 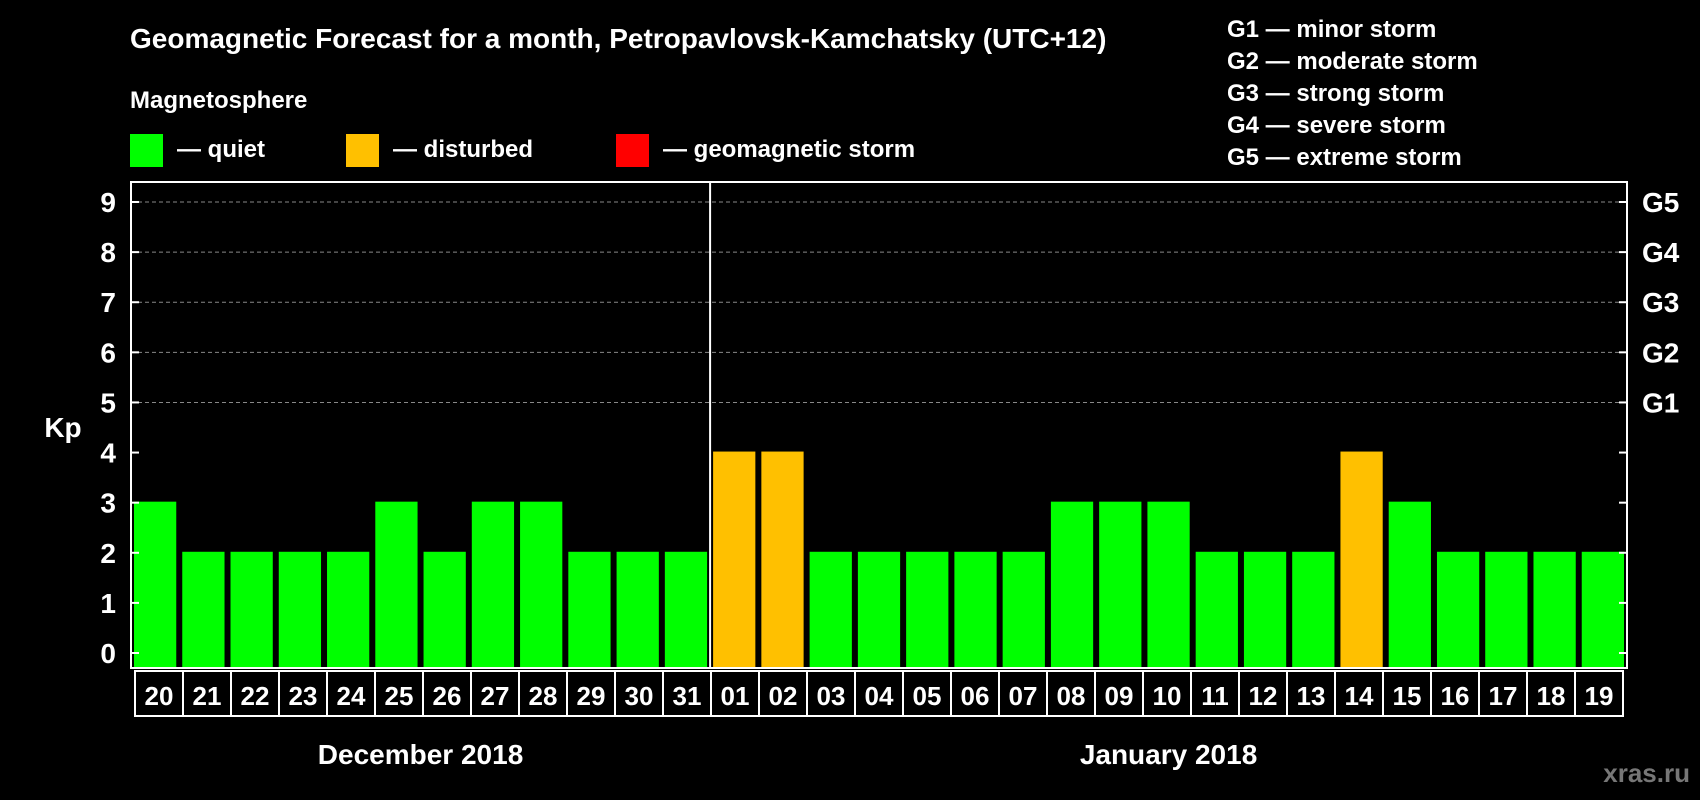 I want to click on month-labels: December 2018 January 2018, so click(x=787, y=754).